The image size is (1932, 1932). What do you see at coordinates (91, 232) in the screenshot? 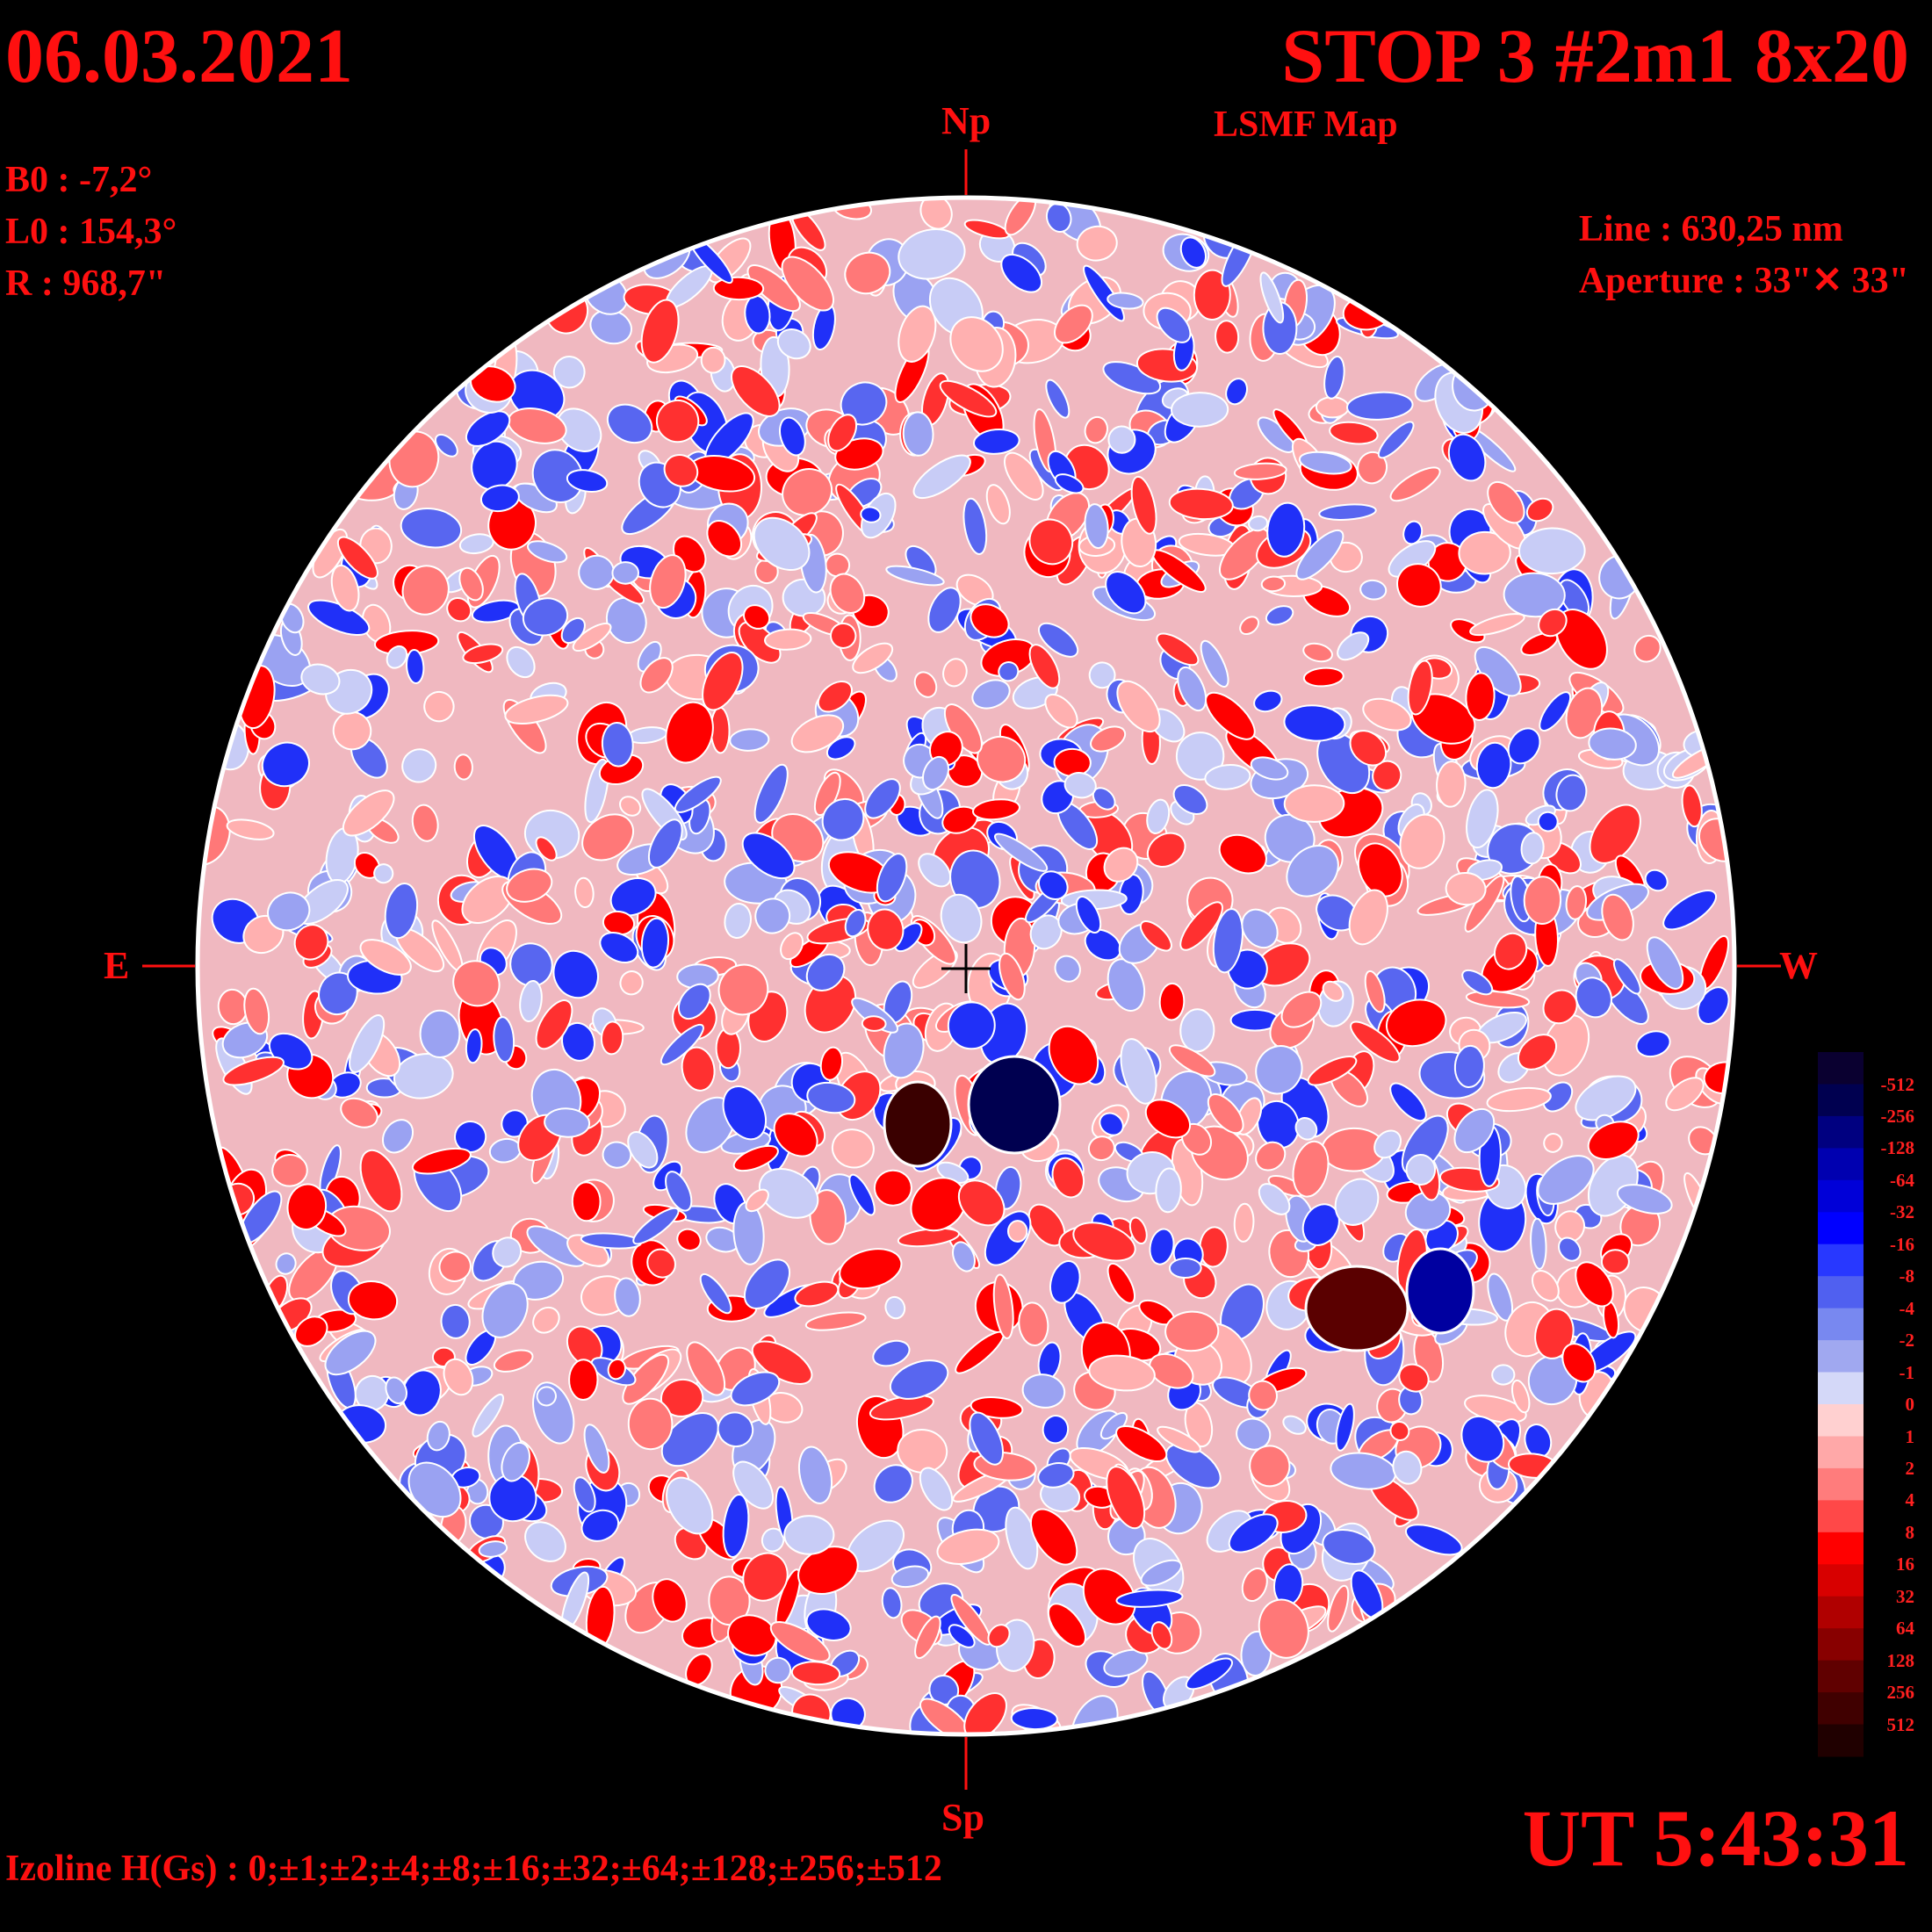
I see `l0-value: L0 : 154,3°` at bounding box center [91, 232].